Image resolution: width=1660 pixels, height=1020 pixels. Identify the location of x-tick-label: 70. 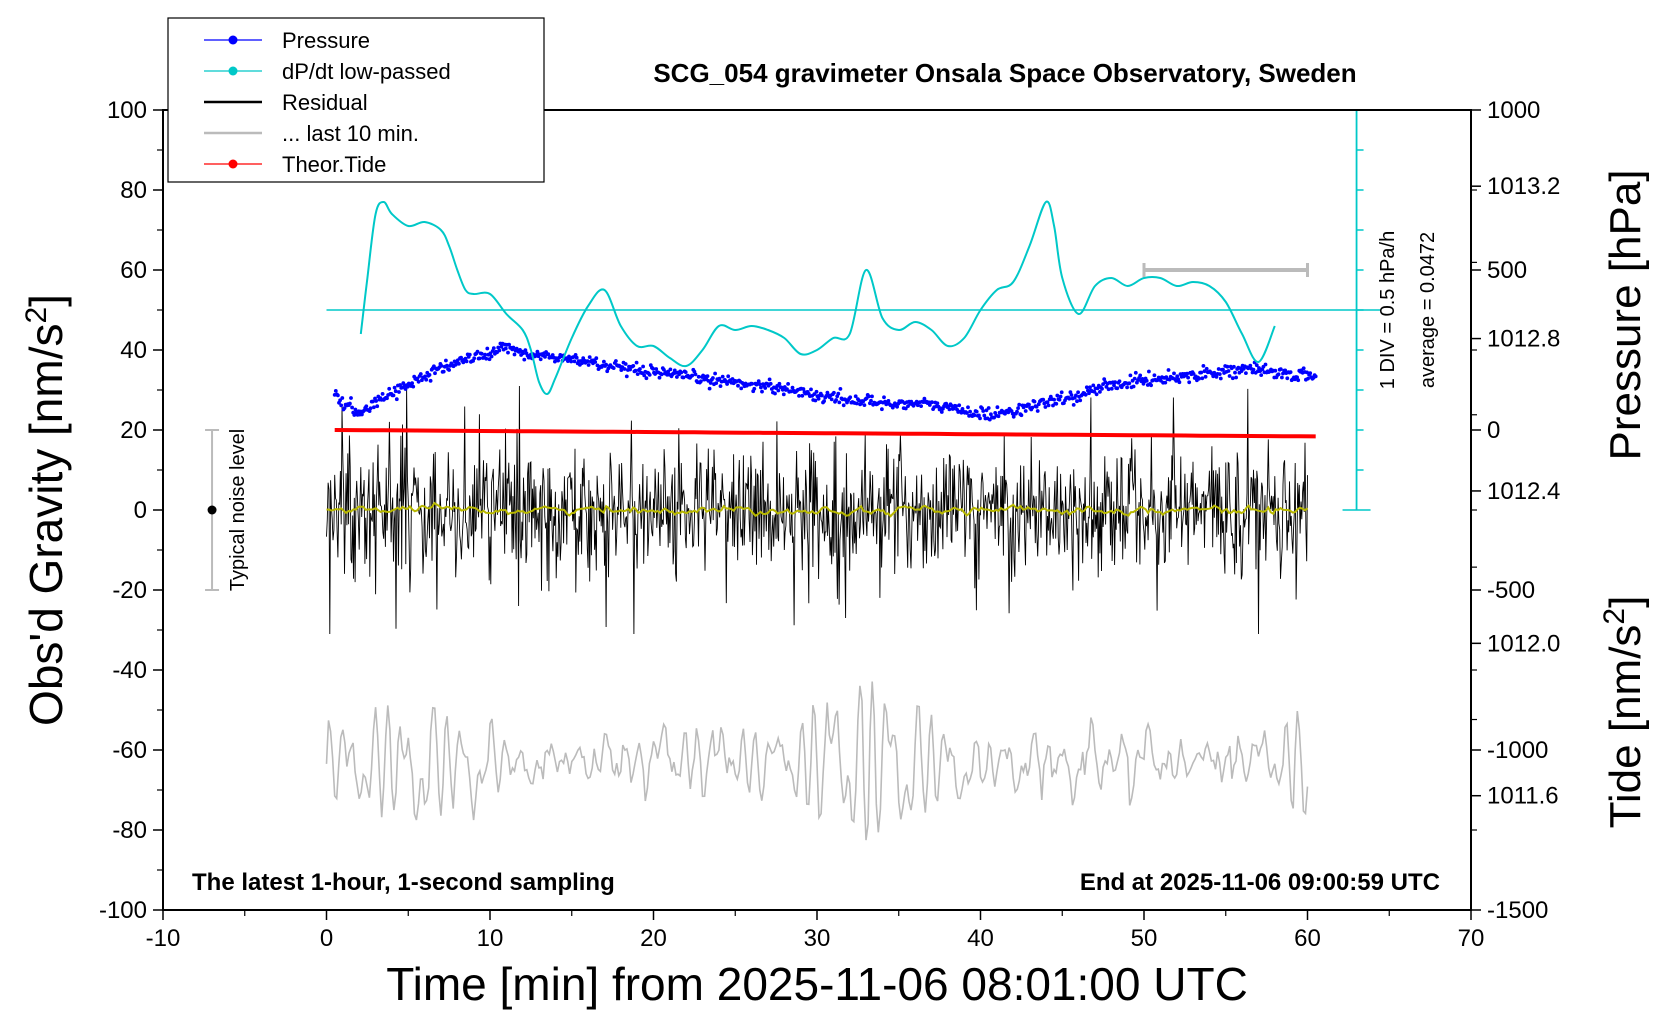
(1471, 938).